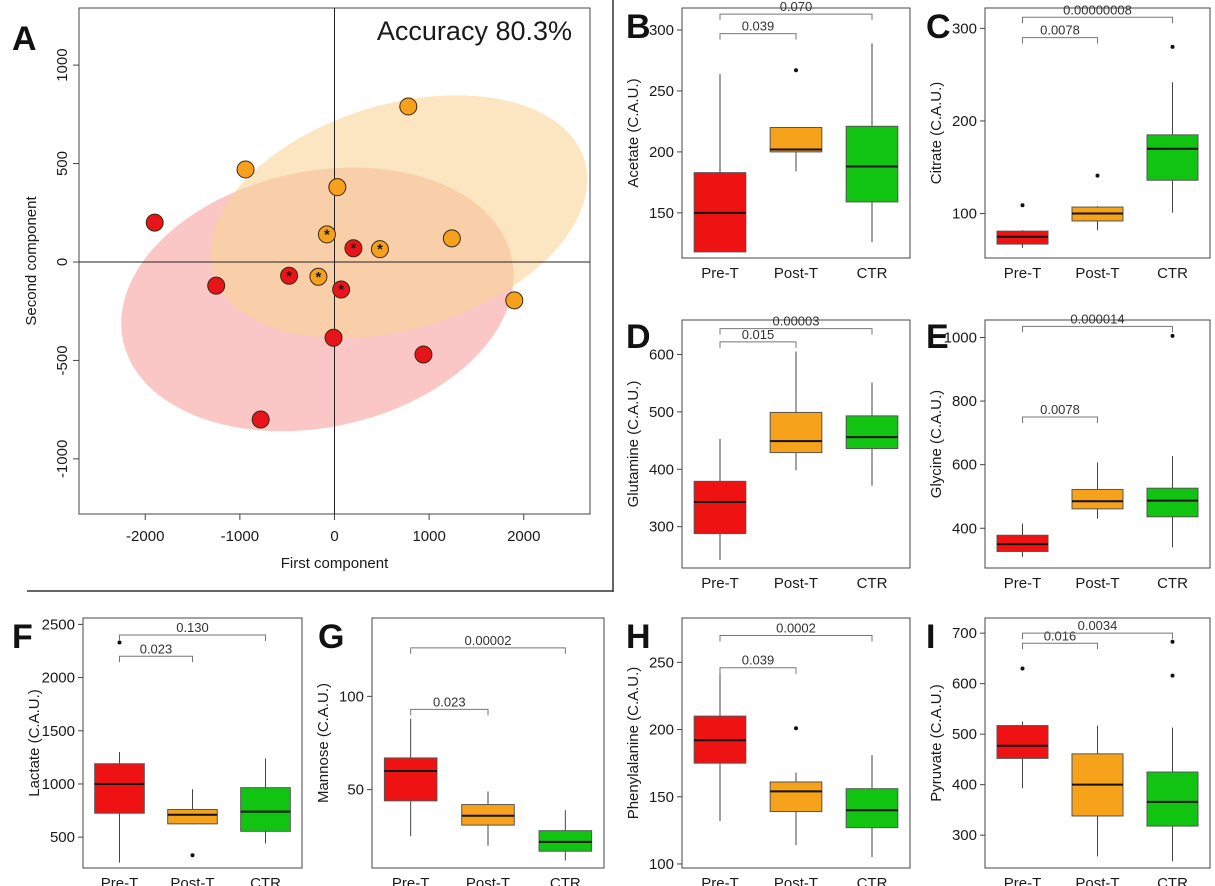 Image resolution: width=1215 pixels, height=886 pixels. Describe the element at coordinates (24, 39) in the screenshot. I see `panel-letter: A` at that location.